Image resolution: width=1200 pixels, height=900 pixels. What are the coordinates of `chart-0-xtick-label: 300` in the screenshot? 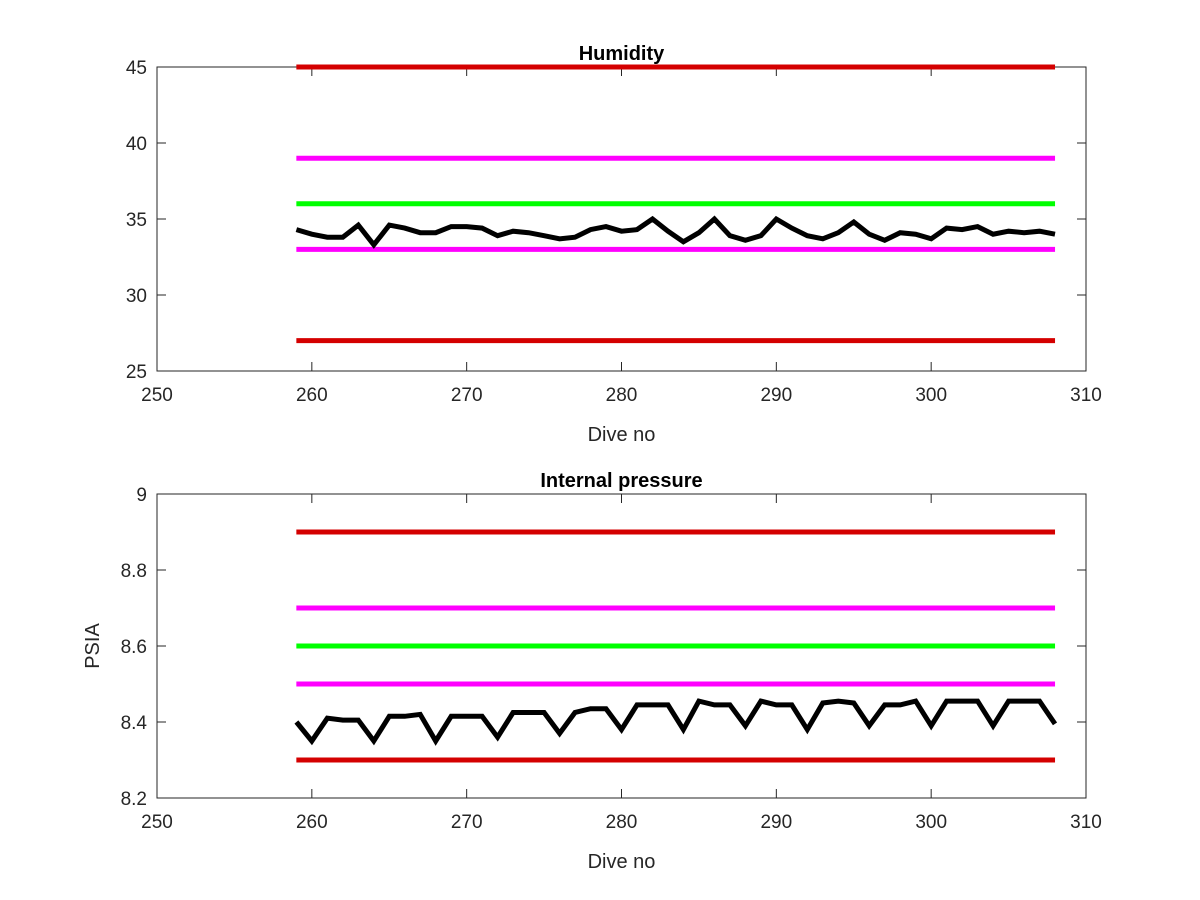 It's located at (931, 395).